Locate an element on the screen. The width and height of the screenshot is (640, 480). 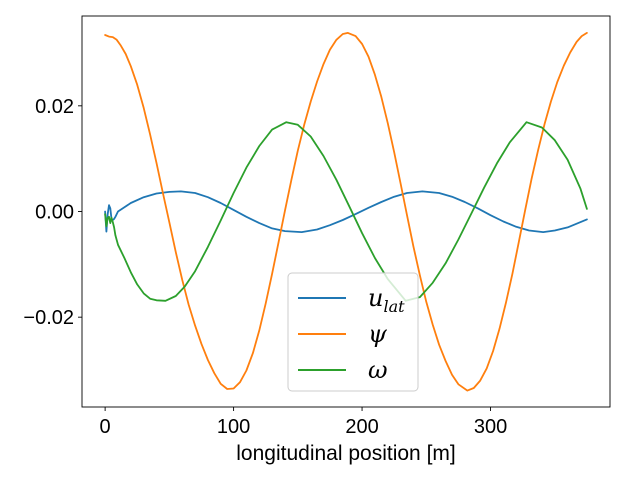
y-axis-ticks: −0.02 0.00 0.02 is located at coordinates (52, 212).